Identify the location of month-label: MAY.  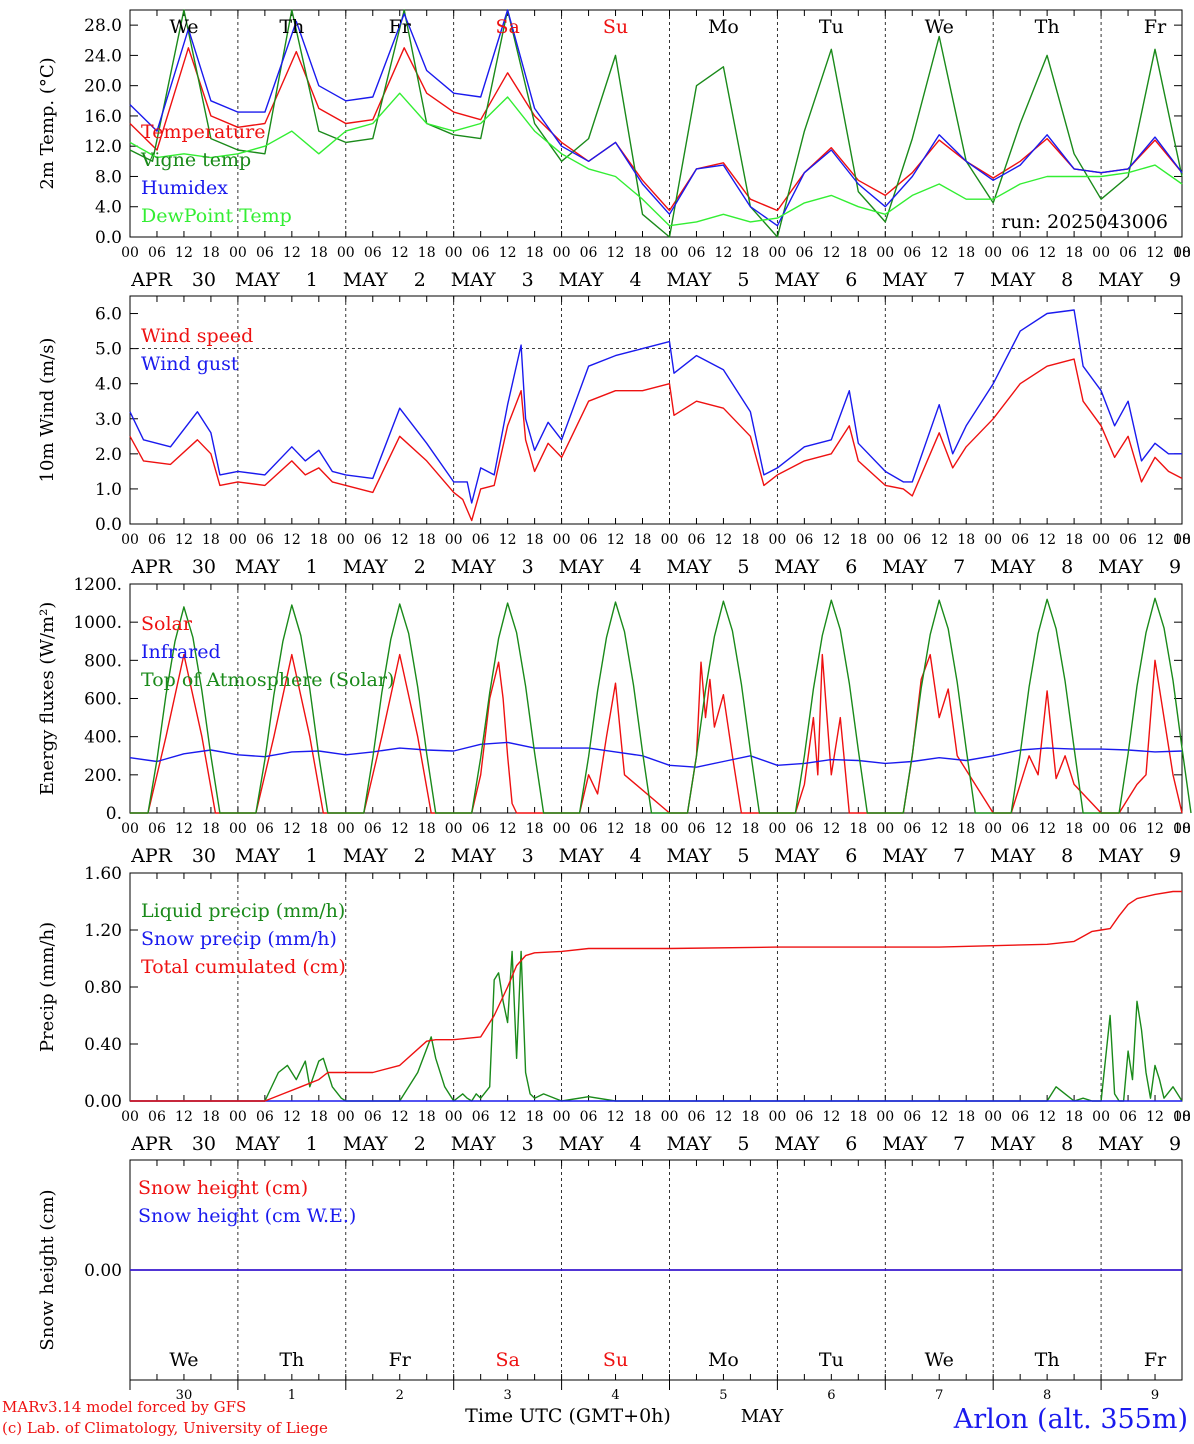
(763, 1416).